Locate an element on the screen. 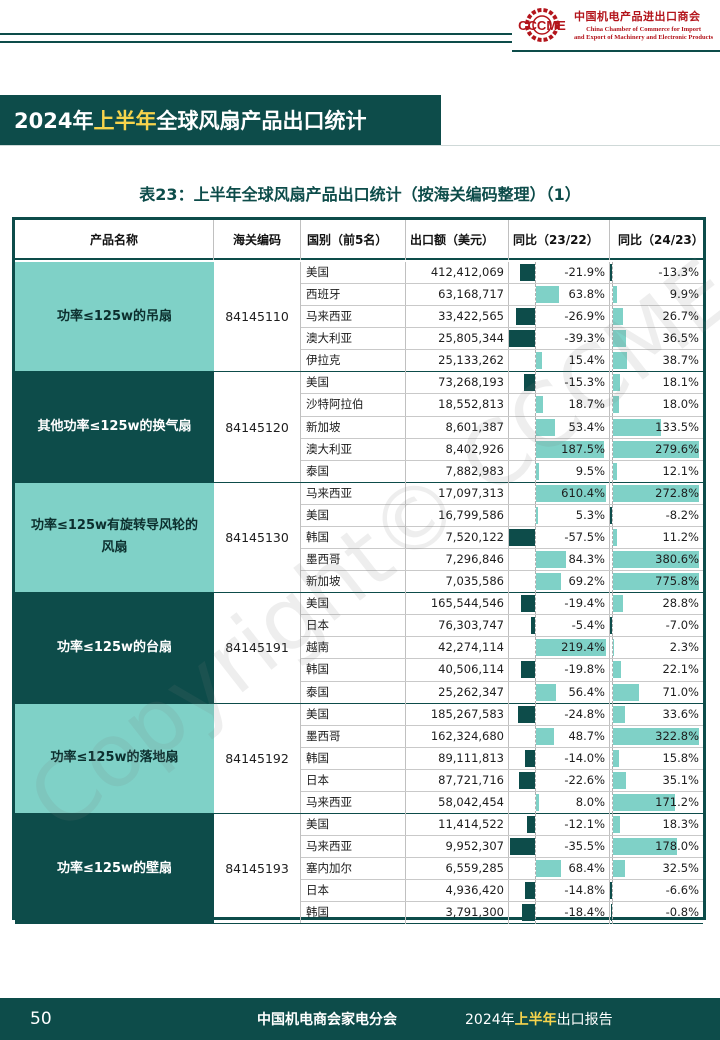 Image resolution: width=720 pixels, height=1040 pixels. yoy-23-22-cell: 69.2% is located at coordinates (559, 582).